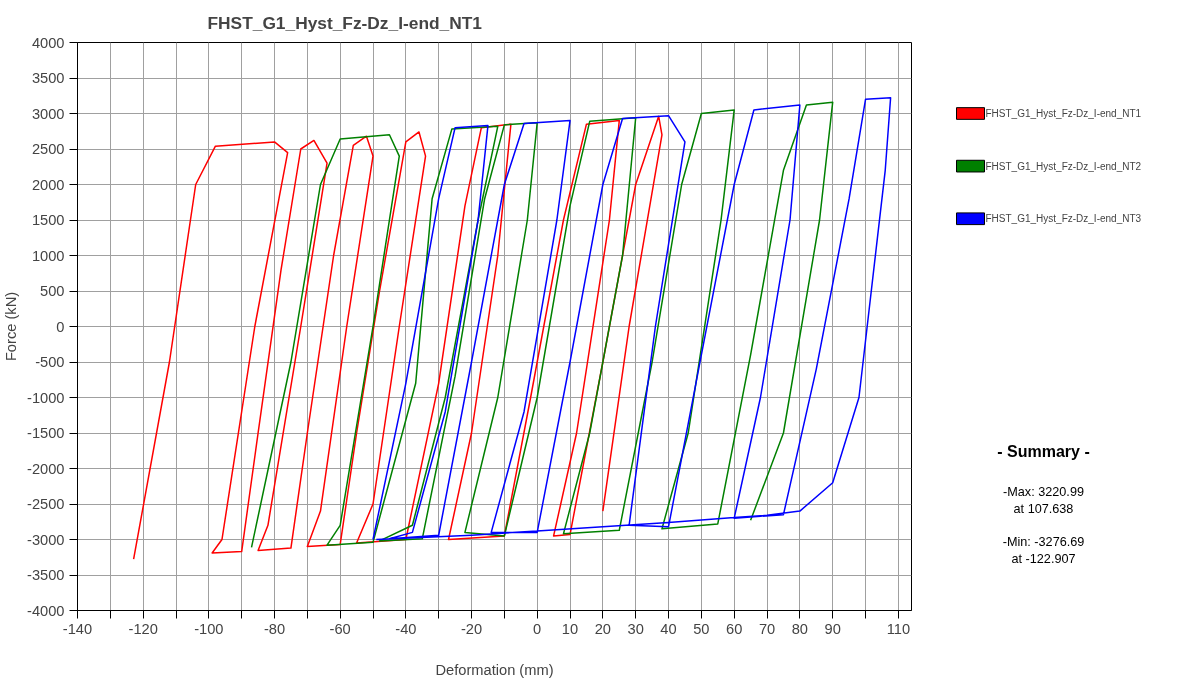 The image size is (1187, 680). What do you see at coordinates (60, 326) in the screenshot?
I see `y-tick-label: 0` at bounding box center [60, 326].